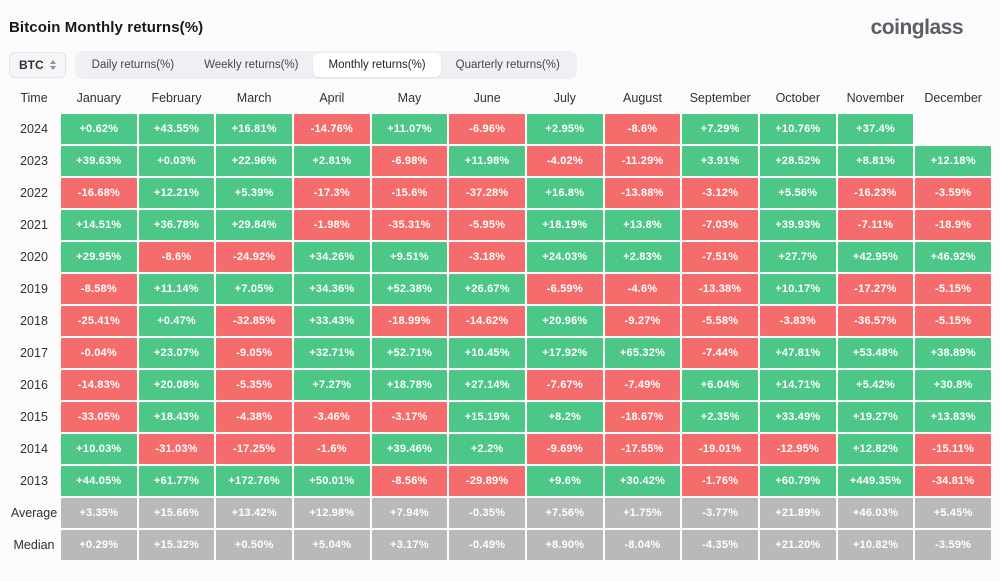 The width and height of the screenshot is (1000, 581). What do you see at coordinates (564, 321) in the screenshot?
I see `return-cell: +20.96%` at bounding box center [564, 321].